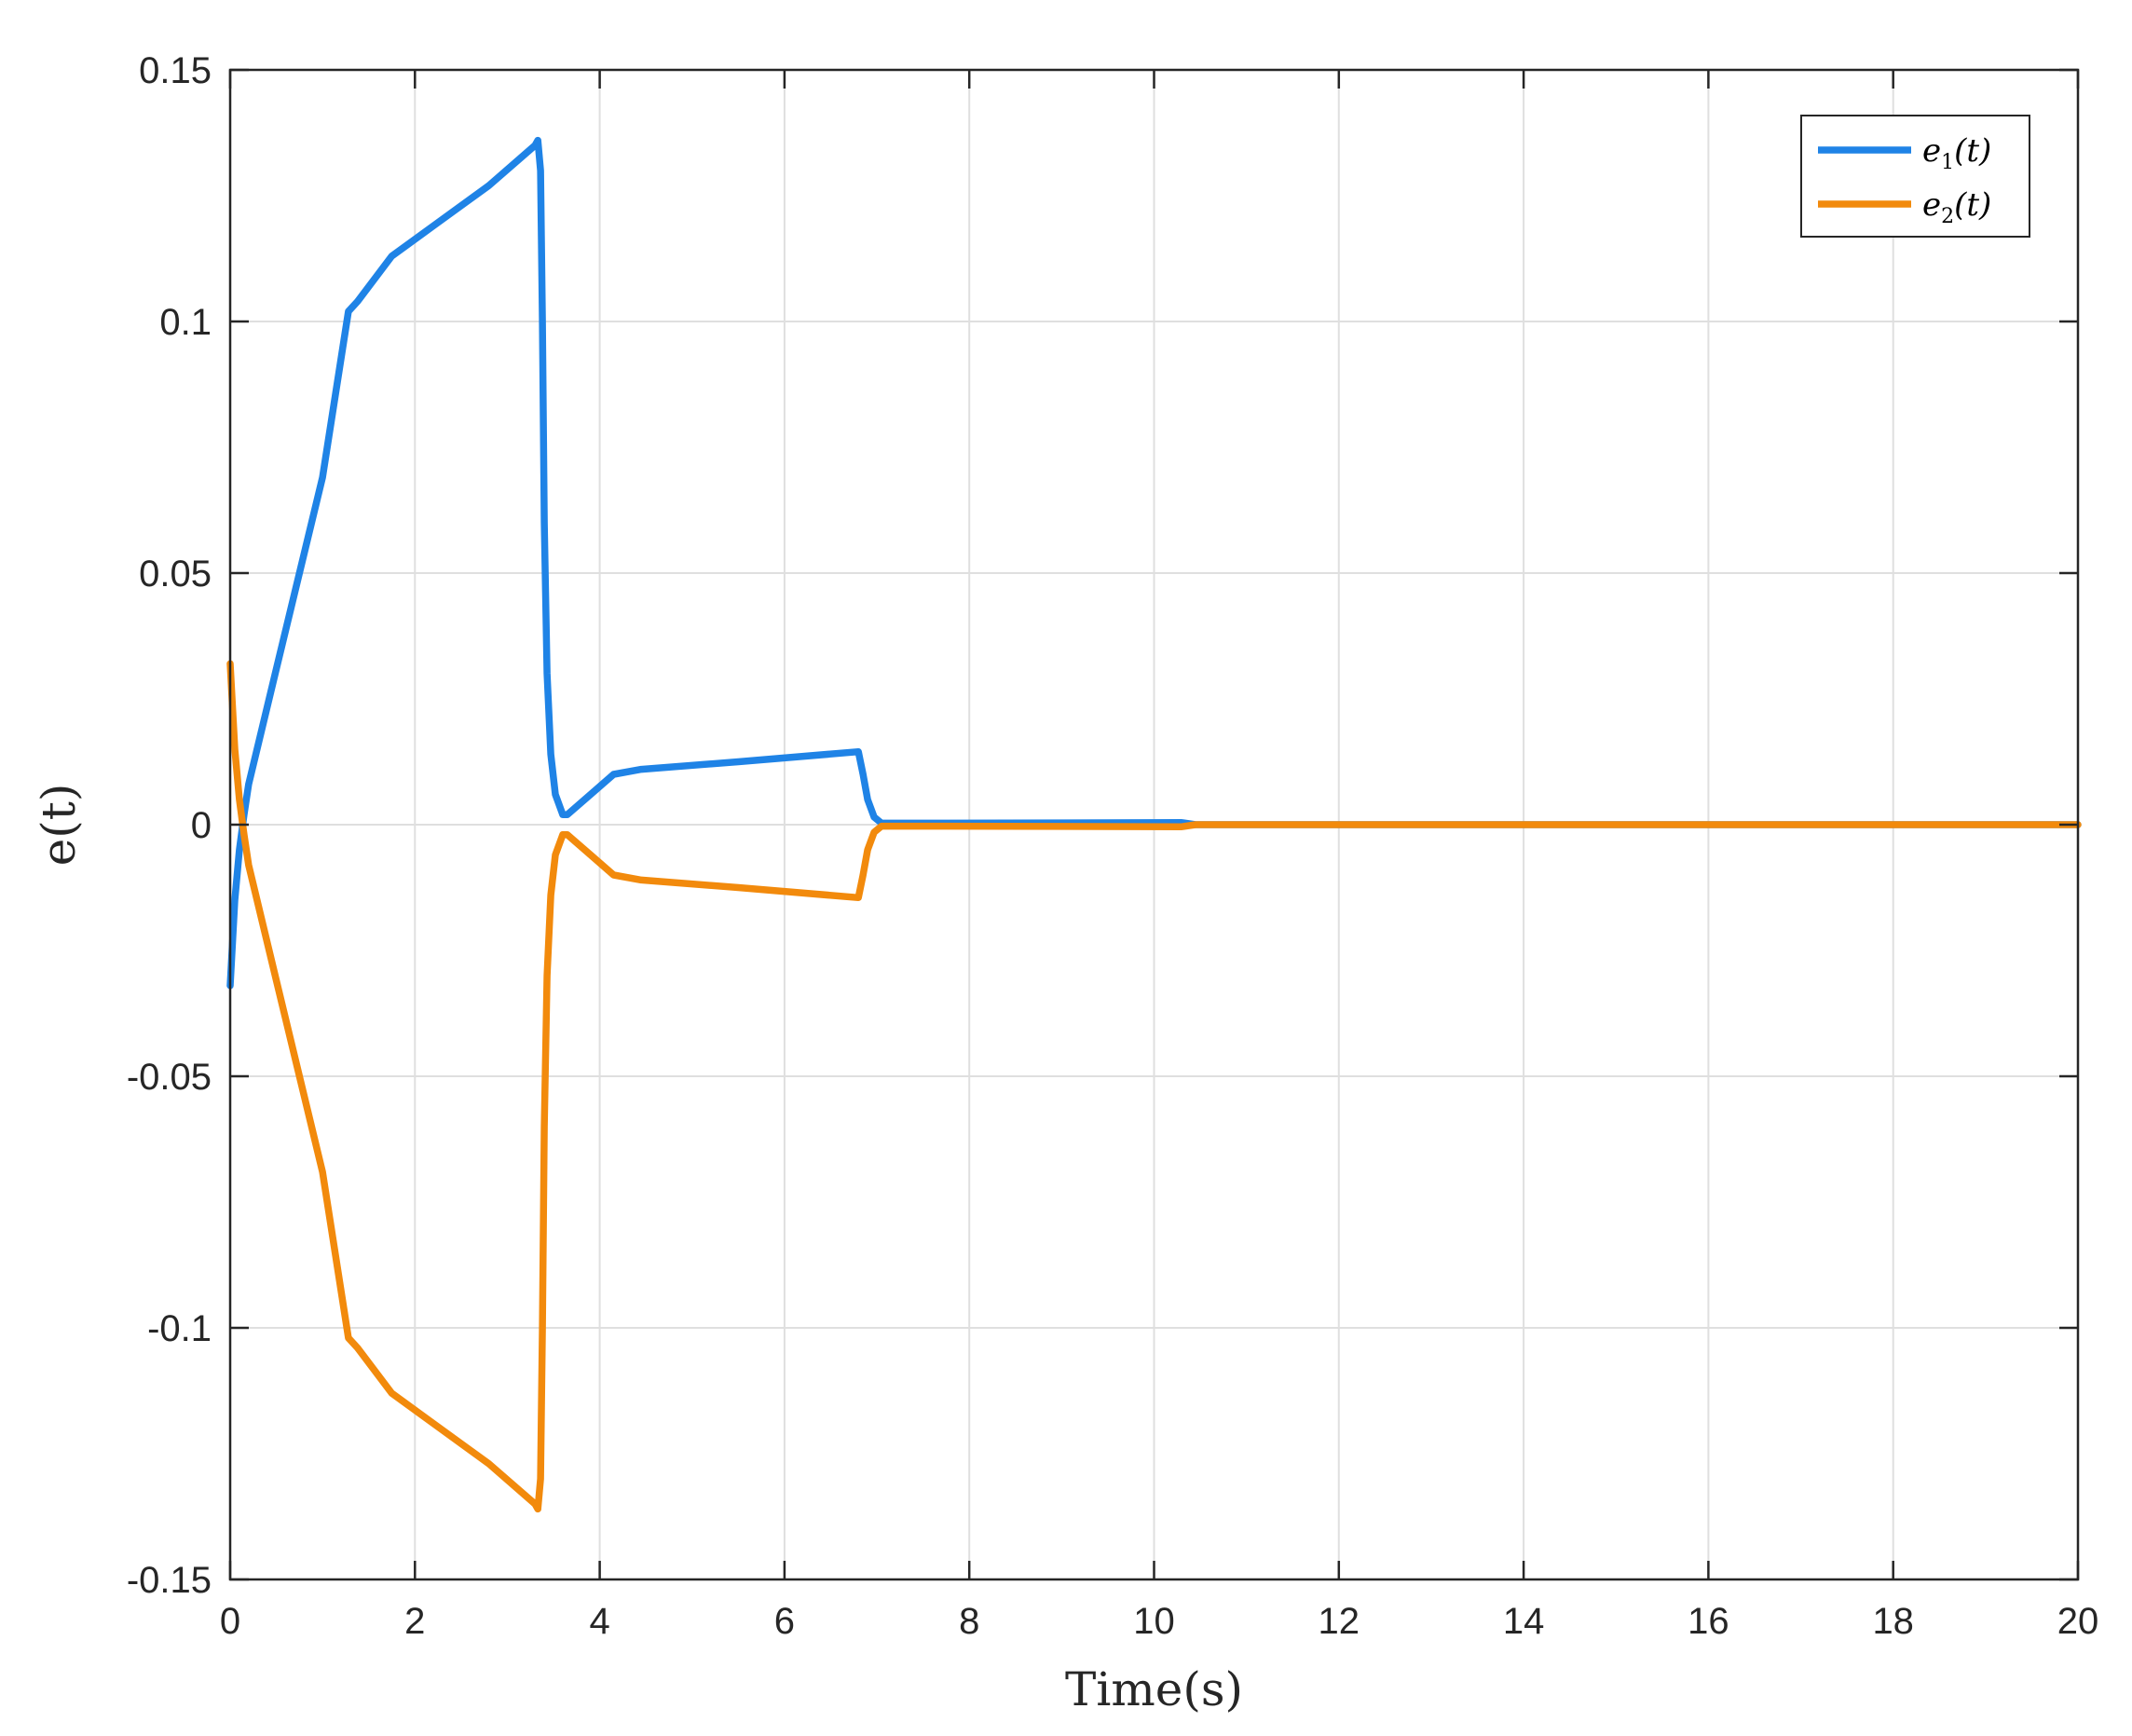 The height and width of the screenshot is (1736, 2132). I want to click on legend-box, so click(1915, 176).